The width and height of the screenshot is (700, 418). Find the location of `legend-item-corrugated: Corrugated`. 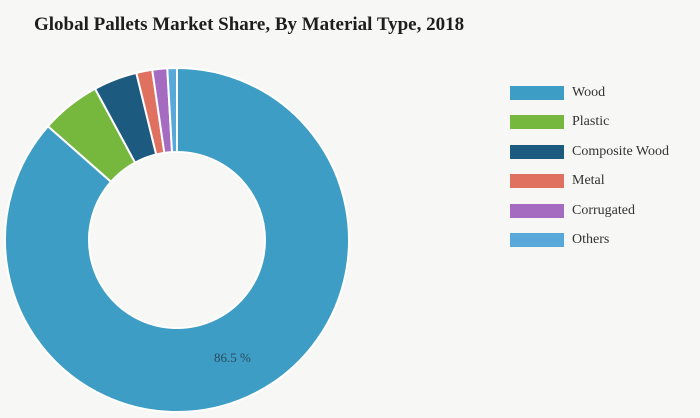

legend-item-corrugated: Corrugated is located at coordinates (589, 211).